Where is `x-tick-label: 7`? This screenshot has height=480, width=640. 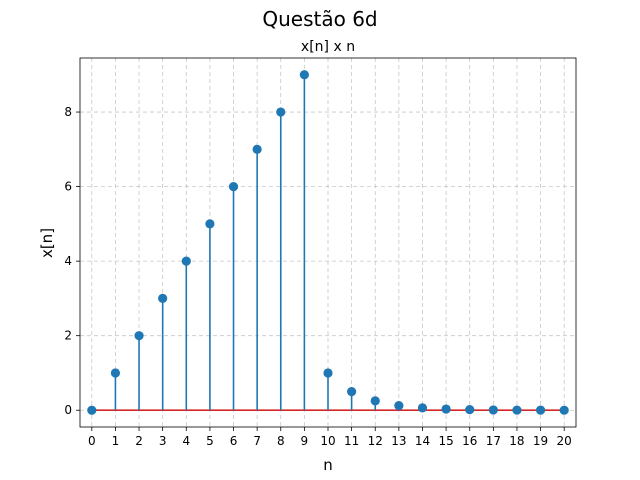
x-tick-label: 7 is located at coordinates (257, 441).